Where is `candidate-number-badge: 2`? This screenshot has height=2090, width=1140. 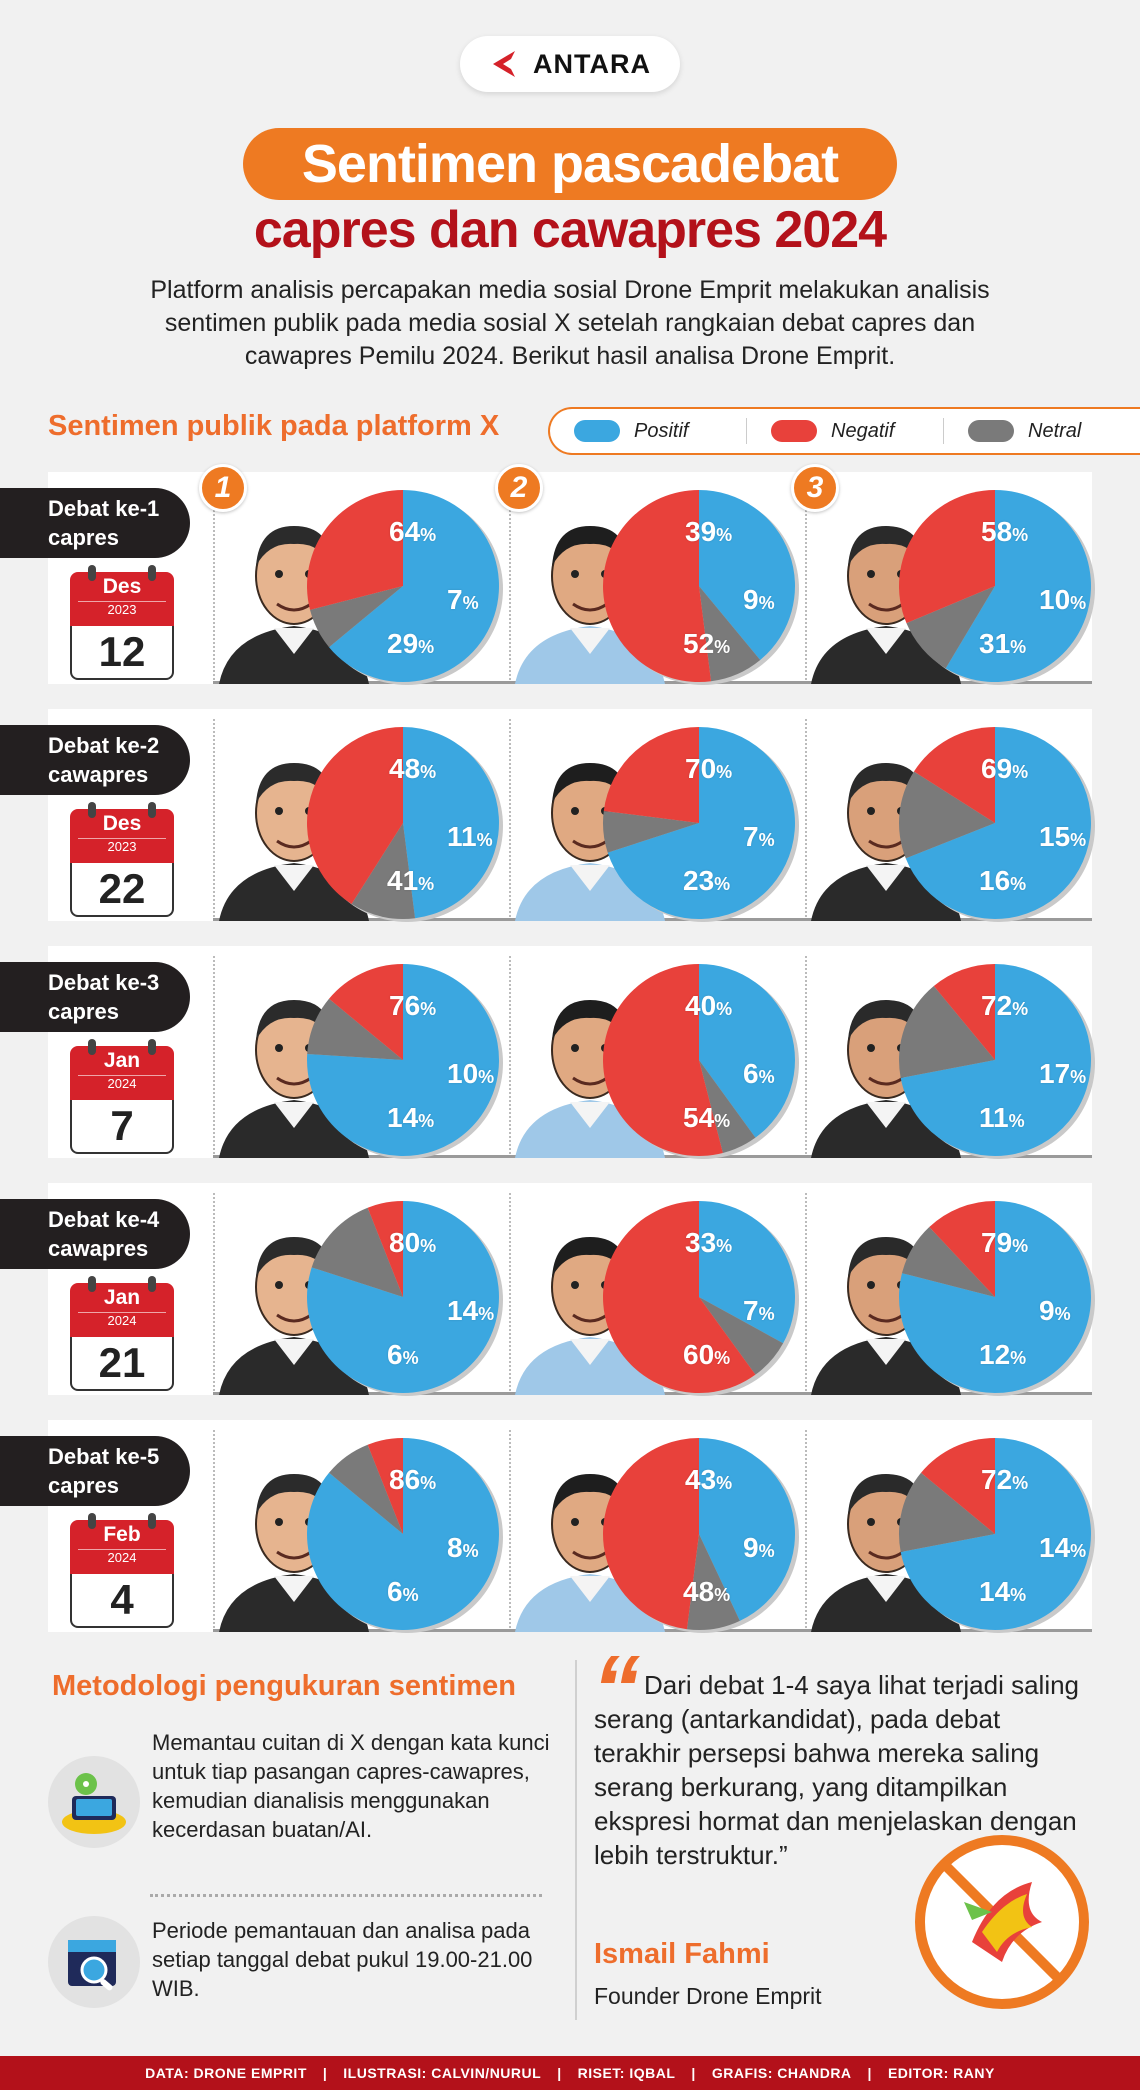 candidate-number-badge: 2 is located at coordinates (519, 488).